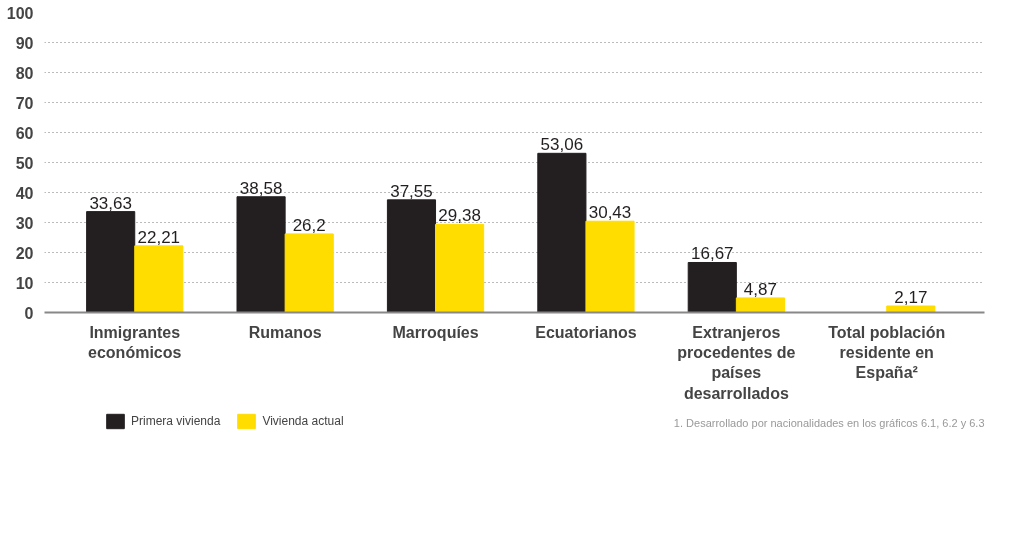 This screenshot has height=543, width=1024. Describe the element at coordinates (135, 342) in the screenshot. I see `x-tick-label: Inmigrantes económicos` at that location.